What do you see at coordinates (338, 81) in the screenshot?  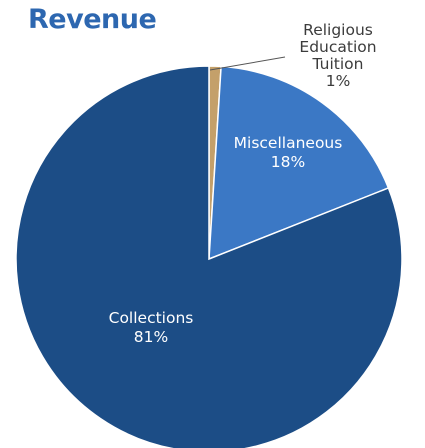 I see `slice-value-label: 1%` at bounding box center [338, 81].